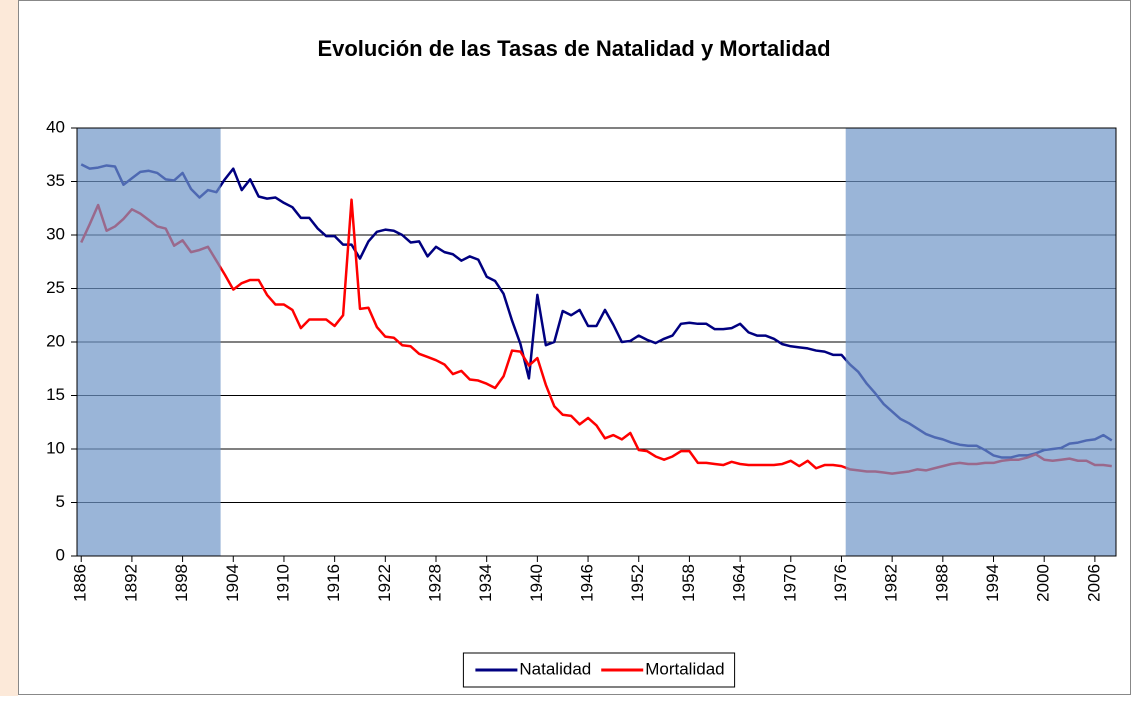 The image size is (1132, 701). What do you see at coordinates (891, 583) in the screenshot?
I see `x-tick-label: 1982` at bounding box center [891, 583].